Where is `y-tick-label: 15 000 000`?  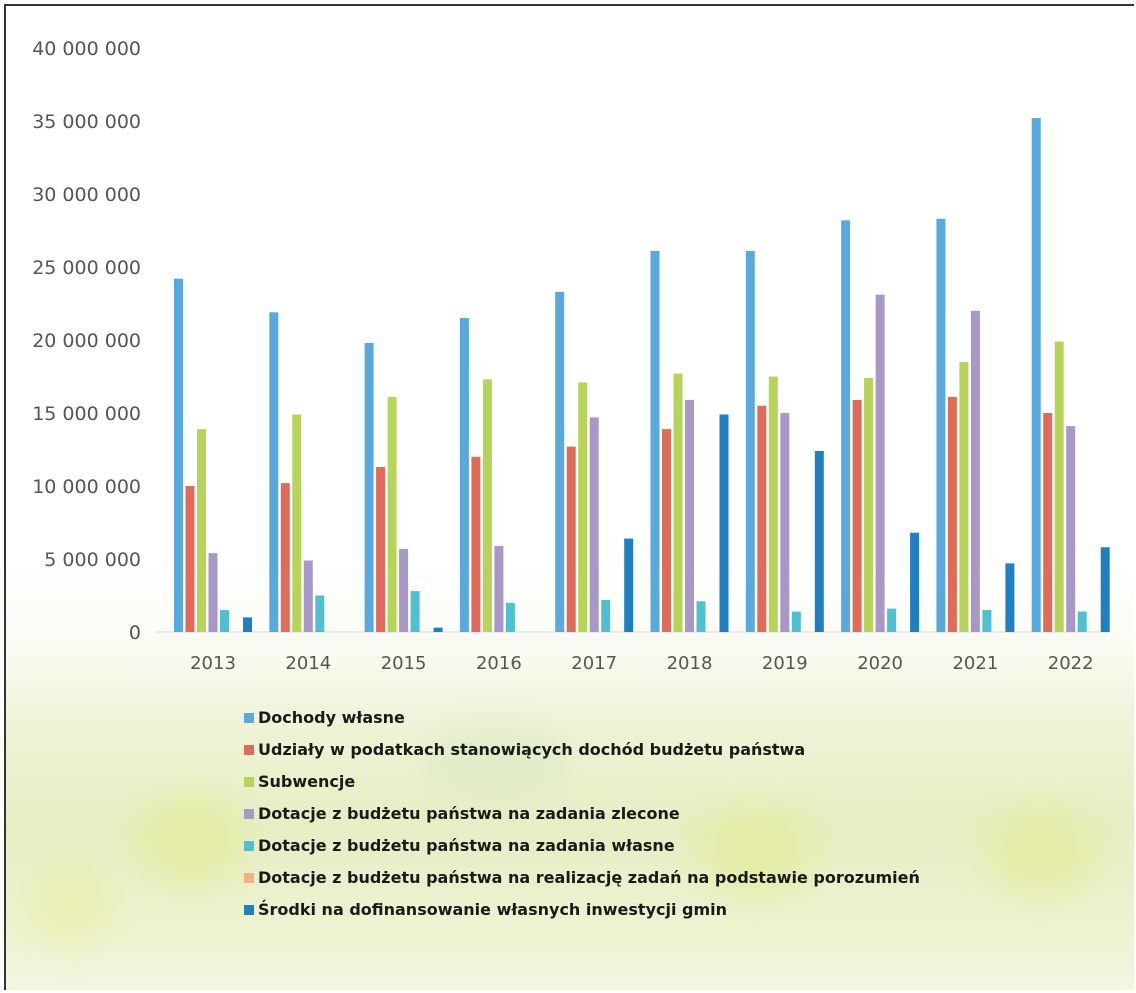
y-tick-label: 15 000 000 is located at coordinates (86, 414).